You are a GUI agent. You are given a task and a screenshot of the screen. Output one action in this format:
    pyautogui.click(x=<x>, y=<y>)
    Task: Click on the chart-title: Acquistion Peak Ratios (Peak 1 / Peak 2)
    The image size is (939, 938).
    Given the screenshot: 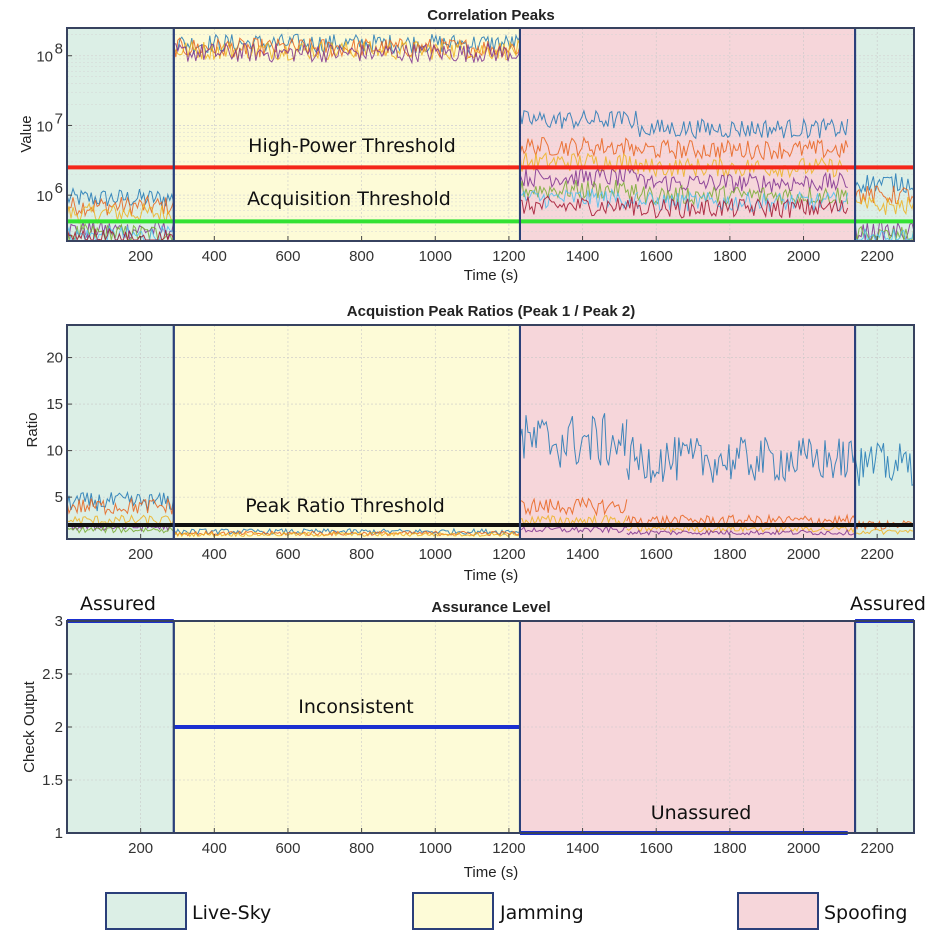 What is the action you would take?
    pyautogui.click(x=491, y=311)
    